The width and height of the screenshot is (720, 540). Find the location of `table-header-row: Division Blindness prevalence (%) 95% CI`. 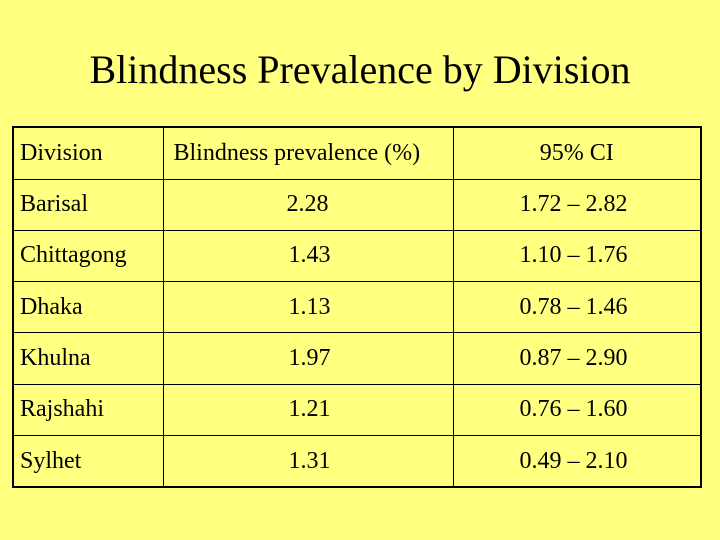

table-header-row: Division Blindness prevalence (%) 95% CI is located at coordinates (357, 153).